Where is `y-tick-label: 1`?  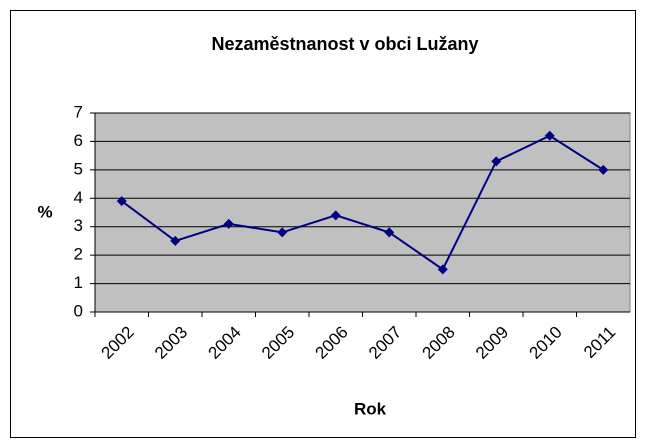 y-tick-label: 1 is located at coordinates (78, 282).